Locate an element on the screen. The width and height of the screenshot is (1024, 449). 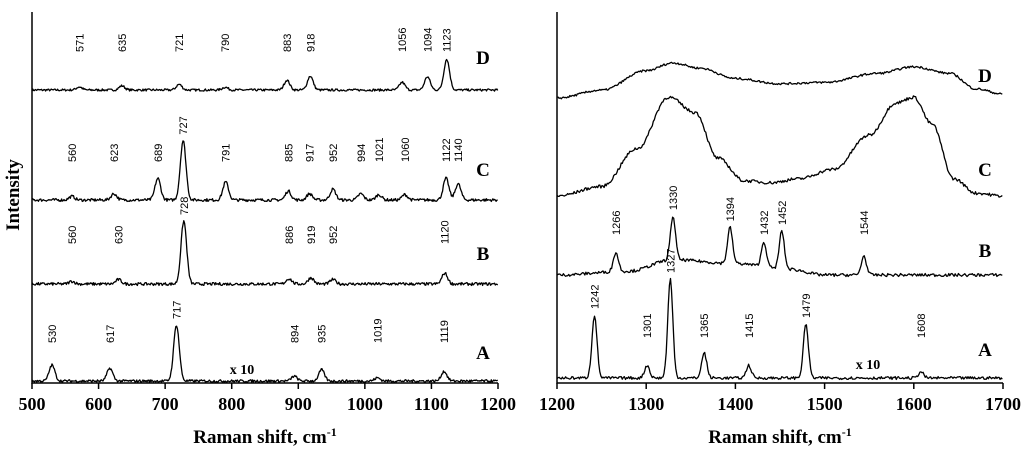
right-scale-note: x 10 is located at coordinates (868, 365).